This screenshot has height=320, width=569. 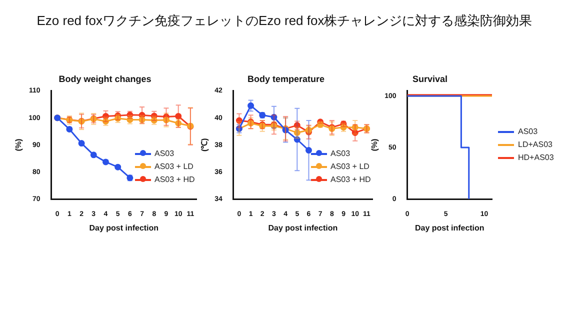 I want to click on chart-title: Survival, so click(x=430, y=79).